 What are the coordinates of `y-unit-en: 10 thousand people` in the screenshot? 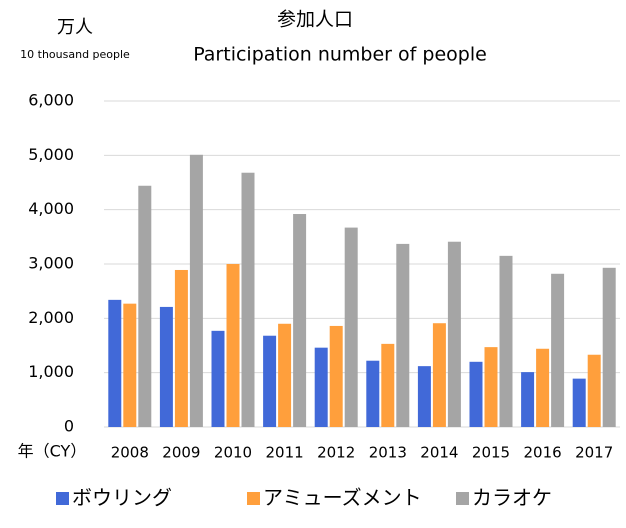 It's located at (75, 54).